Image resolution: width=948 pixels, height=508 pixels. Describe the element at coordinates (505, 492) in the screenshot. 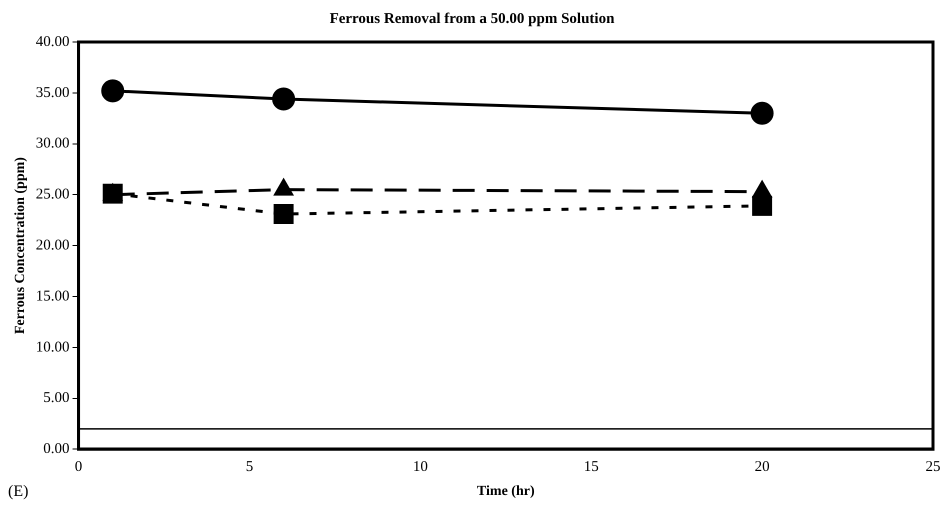

I see `x-axis-title: Time (hr)` at that location.